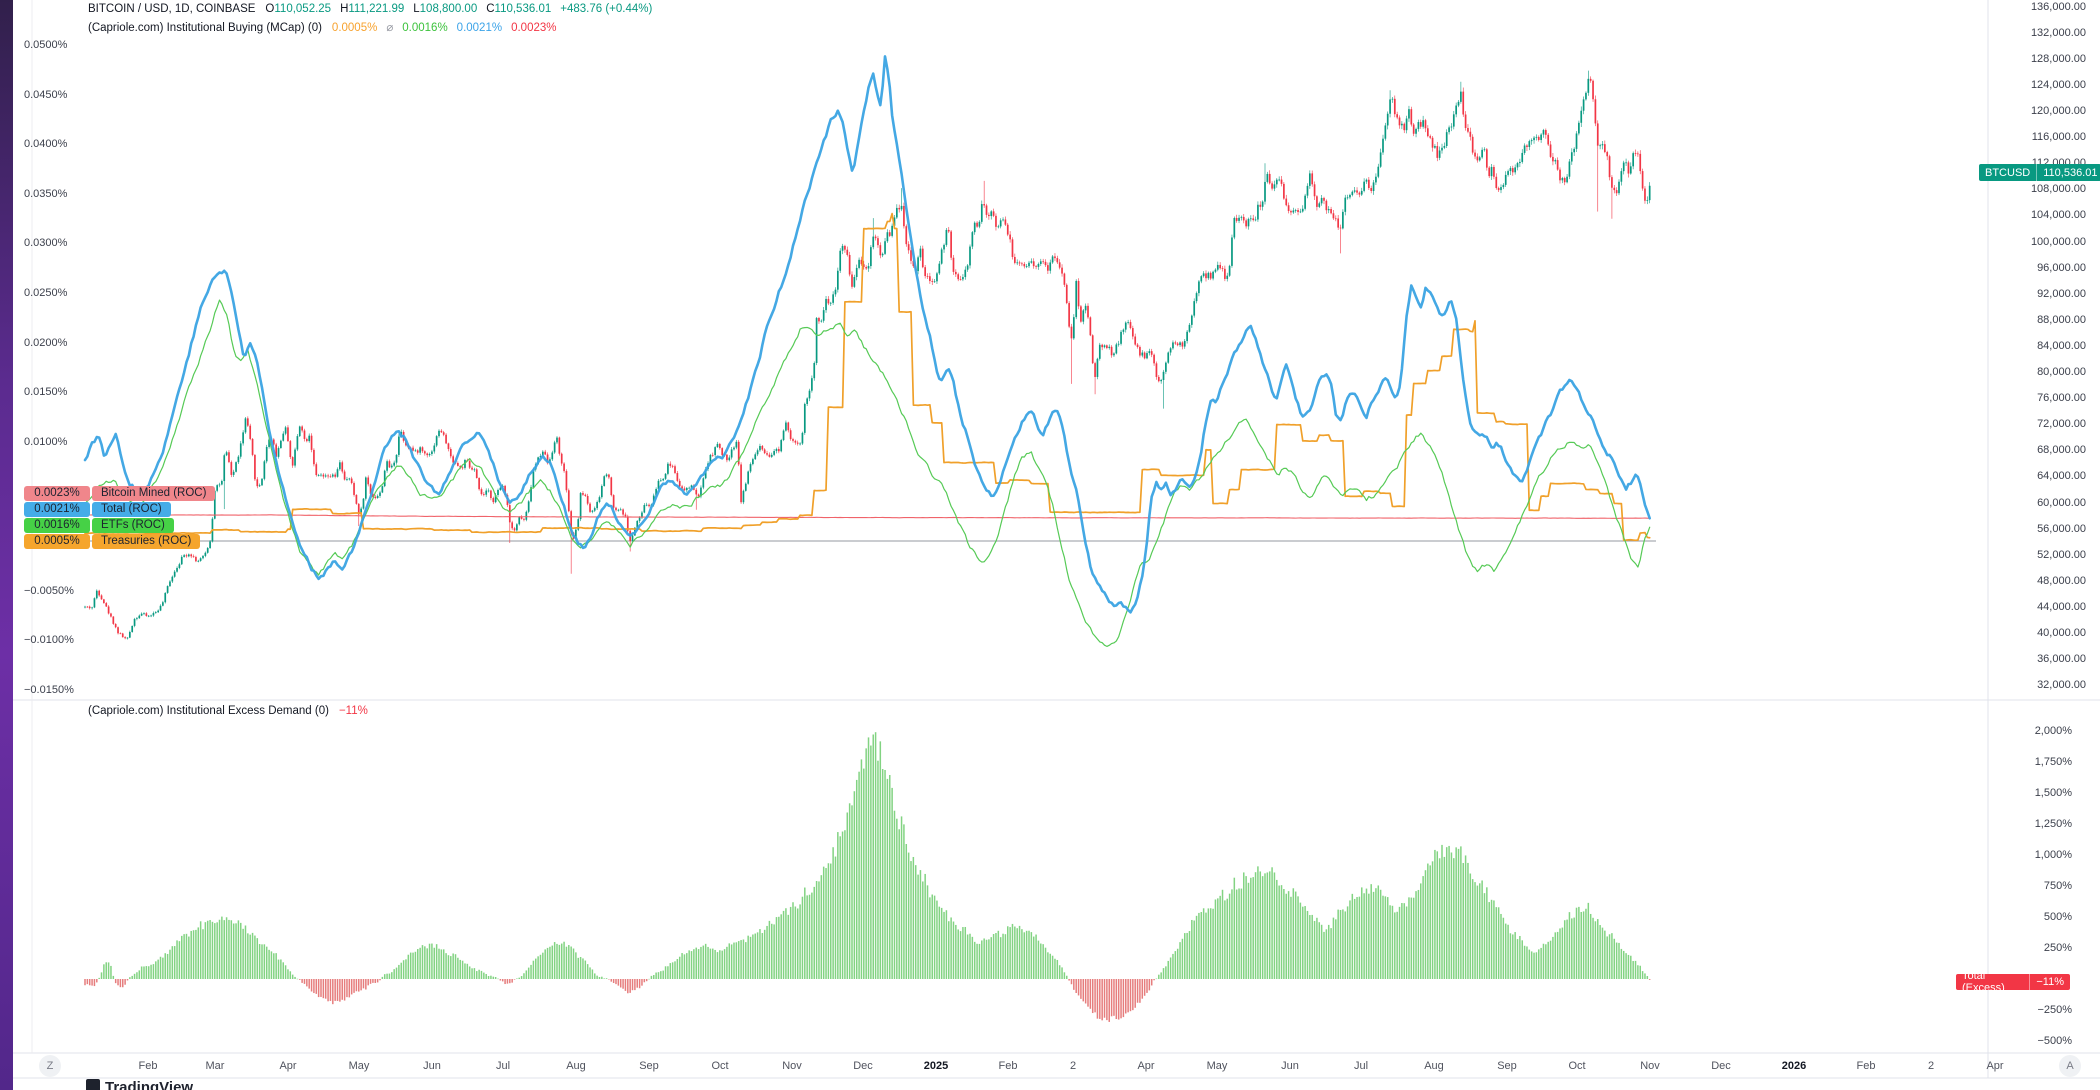 The height and width of the screenshot is (1090, 2100). I want to click on autoscale-button: A, so click(2070, 1066).